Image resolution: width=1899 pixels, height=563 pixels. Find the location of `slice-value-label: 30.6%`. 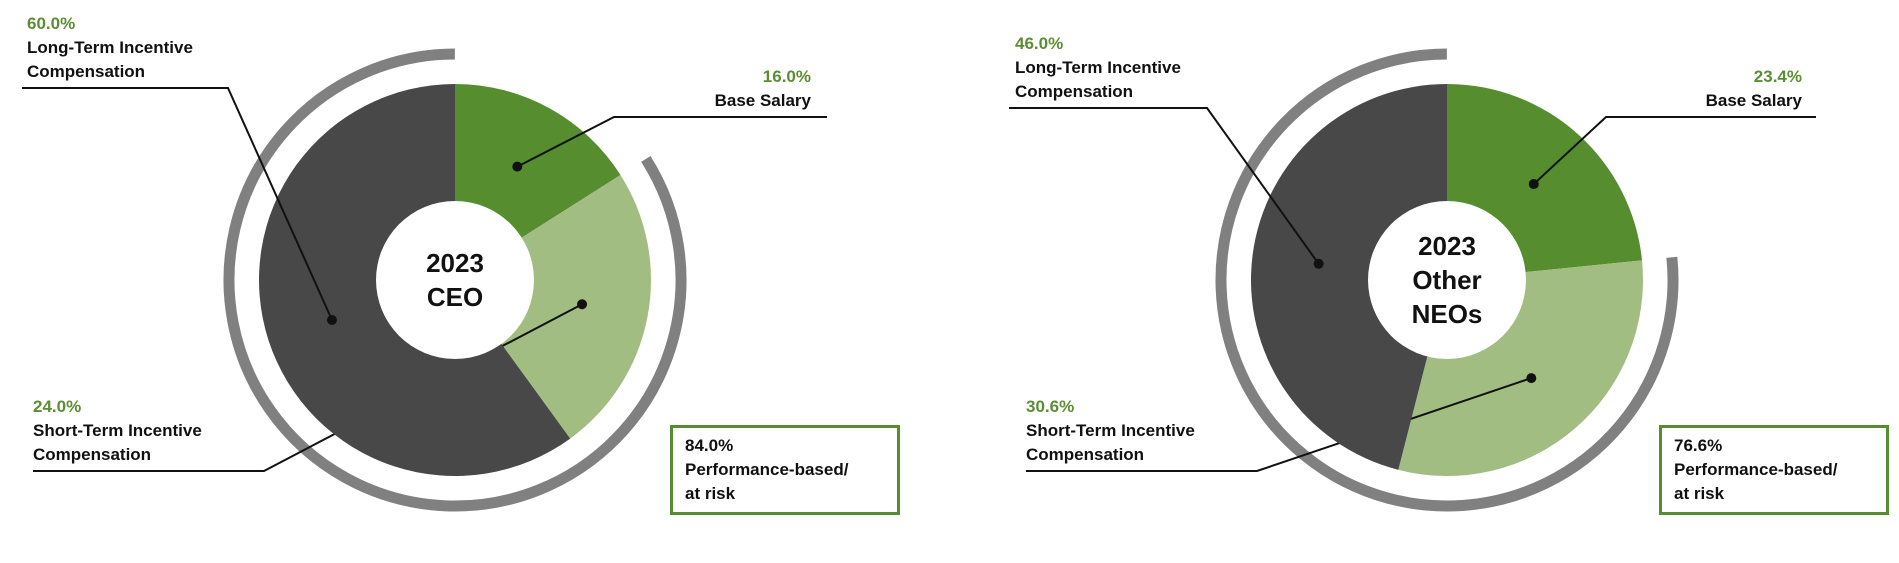

slice-value-label: 30.6% is located at coordinates (1050, 406).